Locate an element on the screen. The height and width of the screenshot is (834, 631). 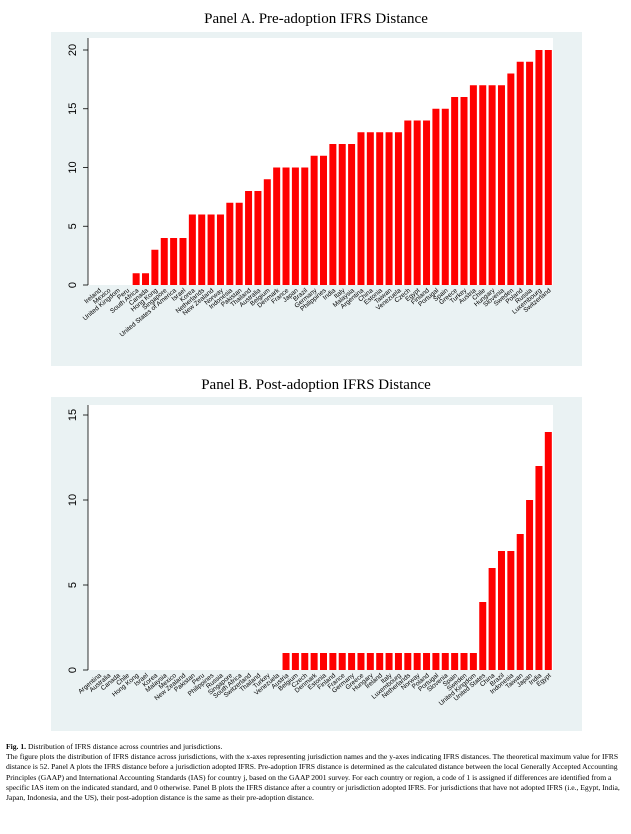
caption-label: Fig. 1. is located at coordinates (16, 746).